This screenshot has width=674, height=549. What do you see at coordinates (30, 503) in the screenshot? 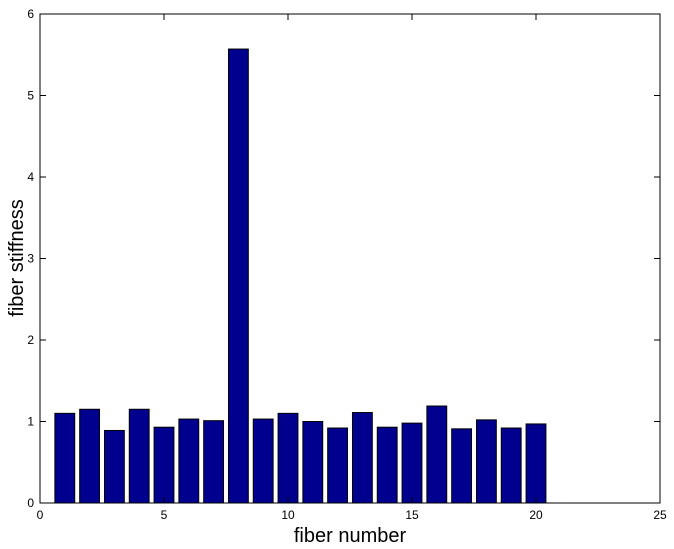
I see `y-tick-label-0: 0` at bounding box center [30, 503].